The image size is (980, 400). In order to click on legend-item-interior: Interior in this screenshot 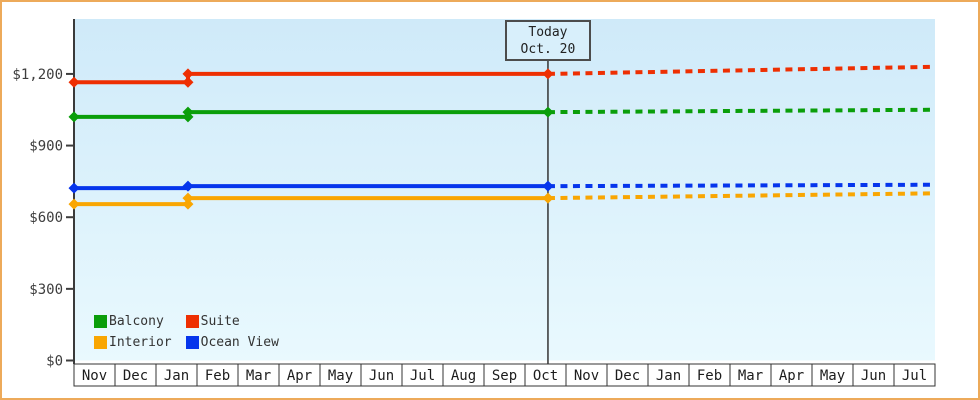, I will do `click(133, 342)`.